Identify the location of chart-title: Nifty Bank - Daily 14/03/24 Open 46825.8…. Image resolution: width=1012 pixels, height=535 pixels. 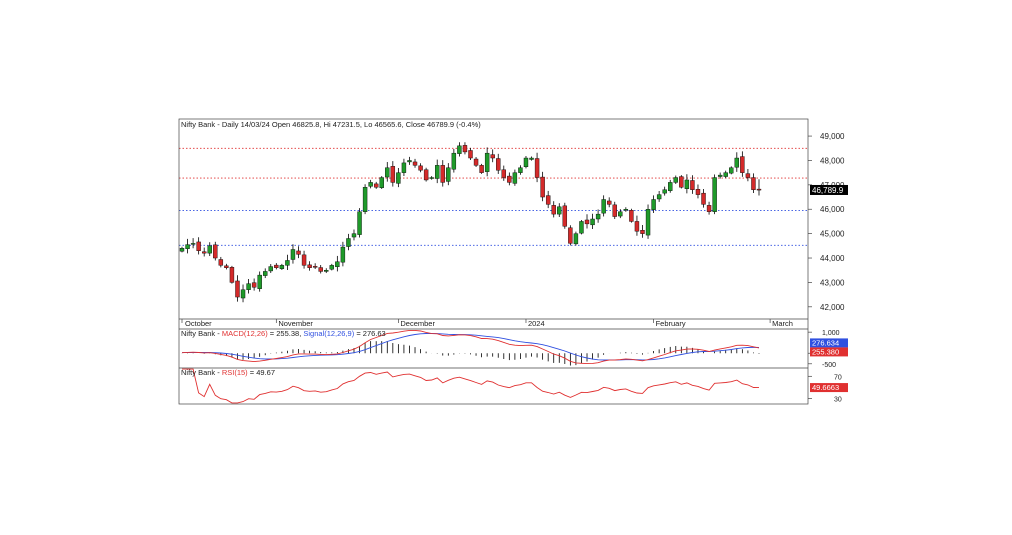
(331, 124).